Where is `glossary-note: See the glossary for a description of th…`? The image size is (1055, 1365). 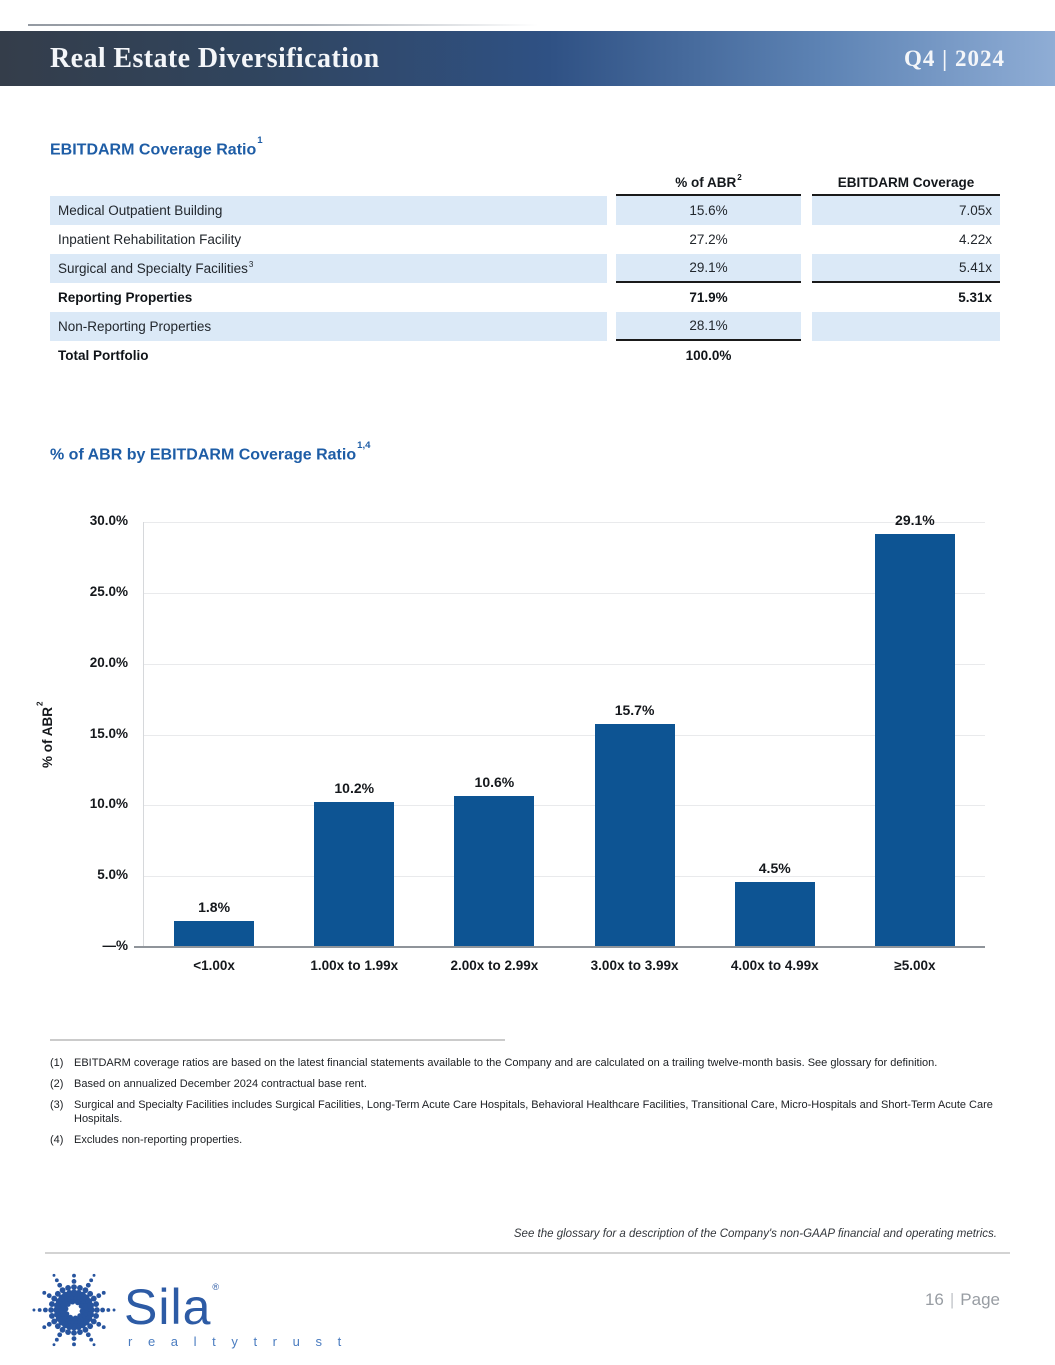 glossary-note: See the glossary for a description of th… is located at coordinates (755, 1234).